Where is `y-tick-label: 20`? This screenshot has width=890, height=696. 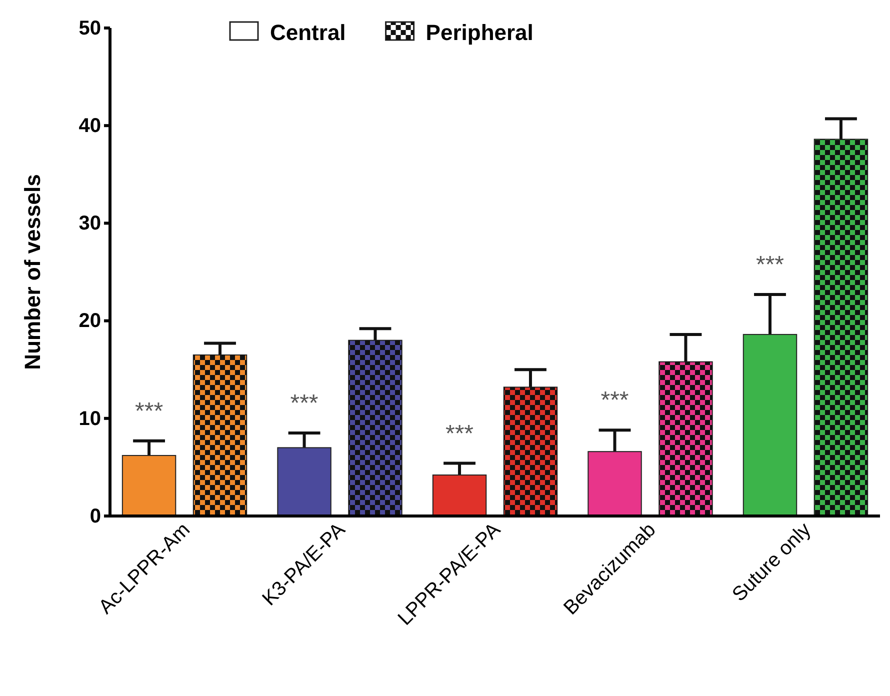
y-tick-label: 20 is located at coordinates (89, 321).